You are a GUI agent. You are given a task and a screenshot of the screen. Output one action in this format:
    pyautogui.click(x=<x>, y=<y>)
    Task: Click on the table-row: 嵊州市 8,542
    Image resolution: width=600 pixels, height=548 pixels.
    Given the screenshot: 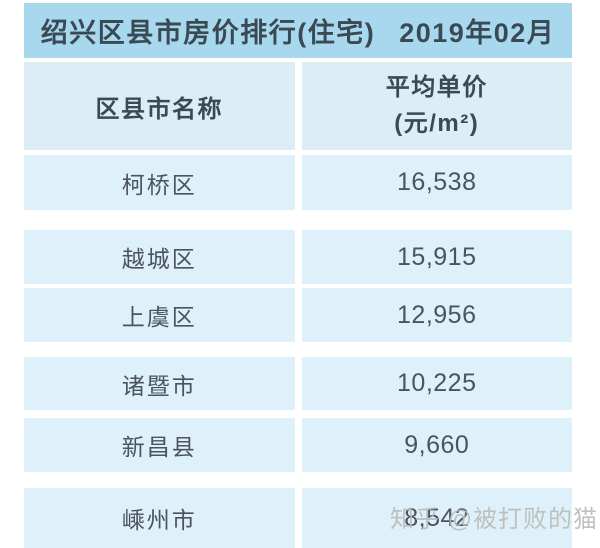 What is the action you would take?
    pyautogui.click(x=298, y=518)
    